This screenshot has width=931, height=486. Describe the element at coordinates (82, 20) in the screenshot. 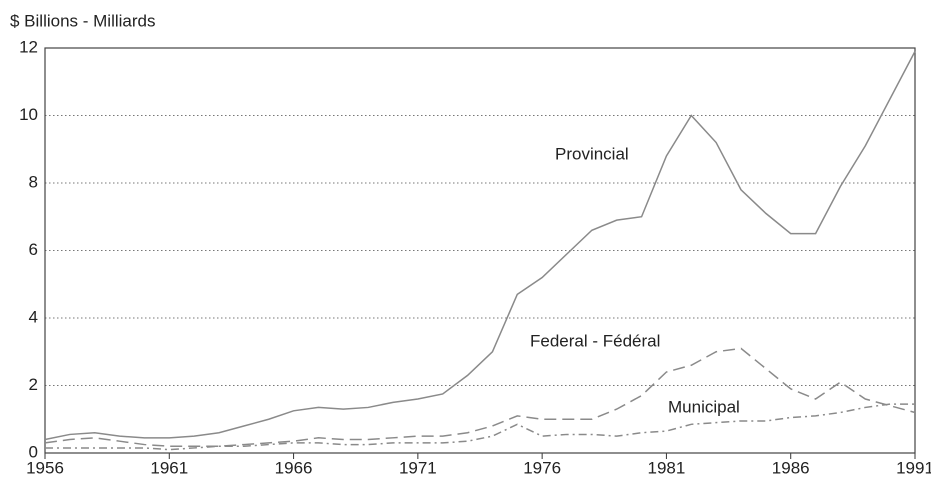

I see `y-axis-label: $ Billions - Milliards` at that location.